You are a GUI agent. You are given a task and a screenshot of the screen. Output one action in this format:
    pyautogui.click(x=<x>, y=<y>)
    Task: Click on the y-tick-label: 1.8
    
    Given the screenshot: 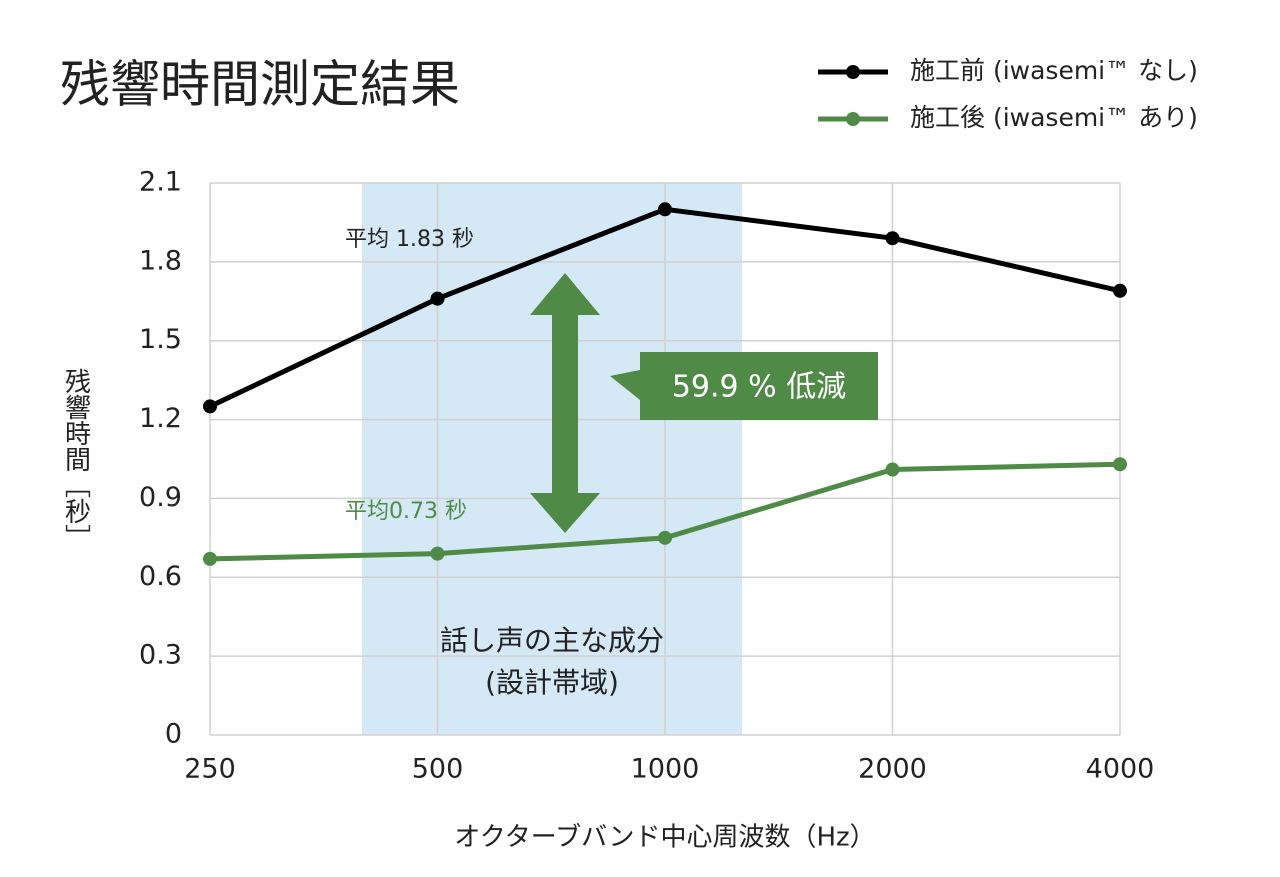 What is the action you would take?
    pyautogui.click(x=160, y=260)
    